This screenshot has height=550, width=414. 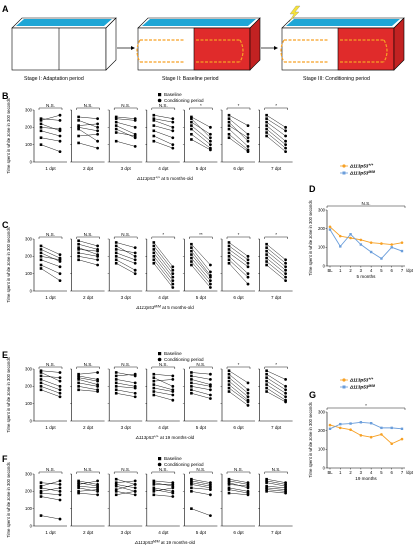 What do you see at coordinates (359, 166) in the screenshot?
I see `legend-gene: Δ113p53` at bounding box center [359, 166].